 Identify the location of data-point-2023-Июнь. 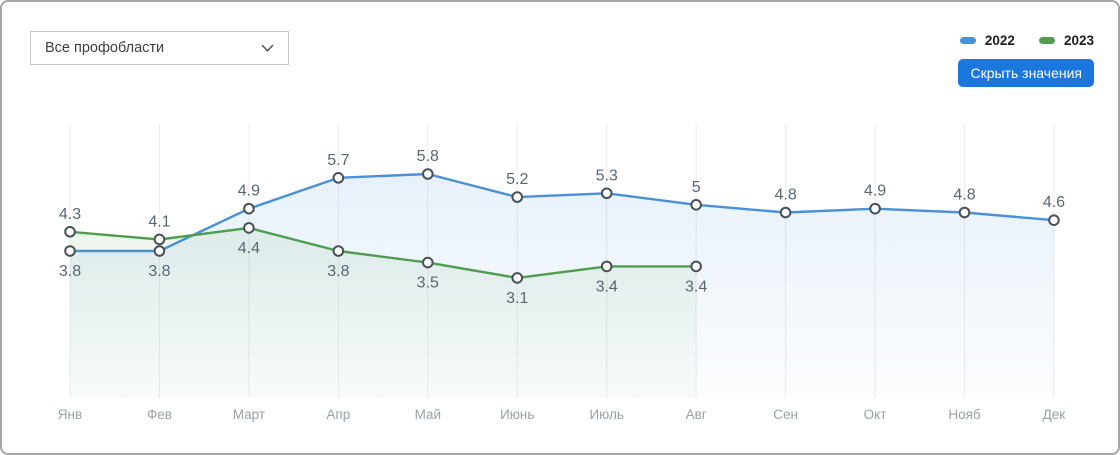
(517, 278).